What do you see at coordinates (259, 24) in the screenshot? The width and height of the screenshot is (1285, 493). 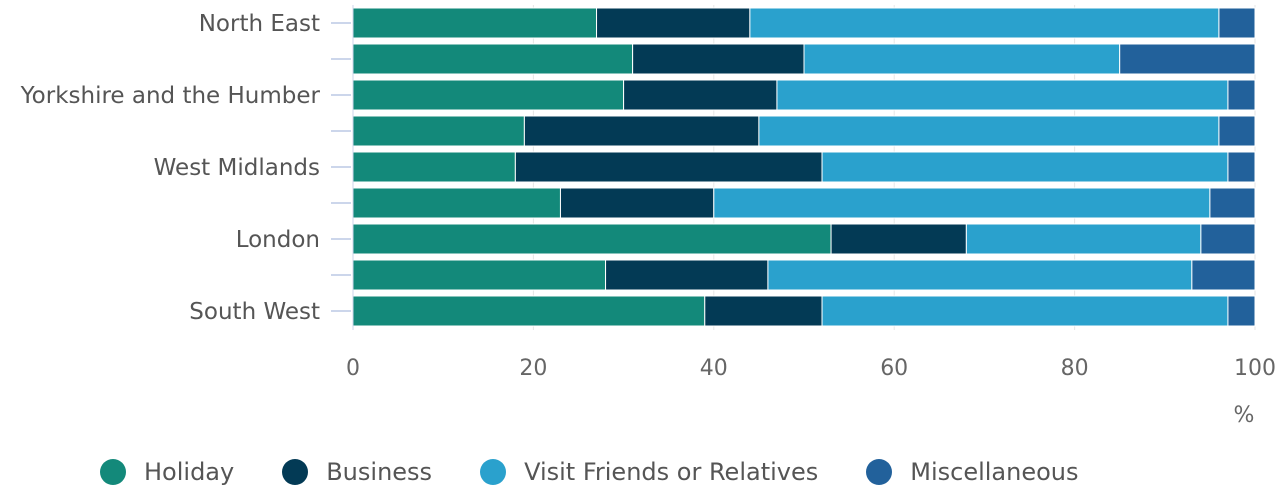 I see `category-label: North East` at bounding box center [259, 24].